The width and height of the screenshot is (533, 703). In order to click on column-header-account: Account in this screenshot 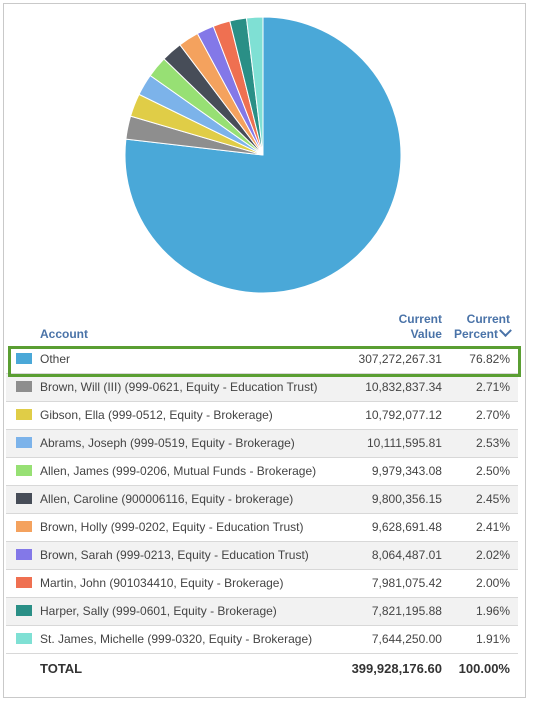, I will do `click(64, 334)`.